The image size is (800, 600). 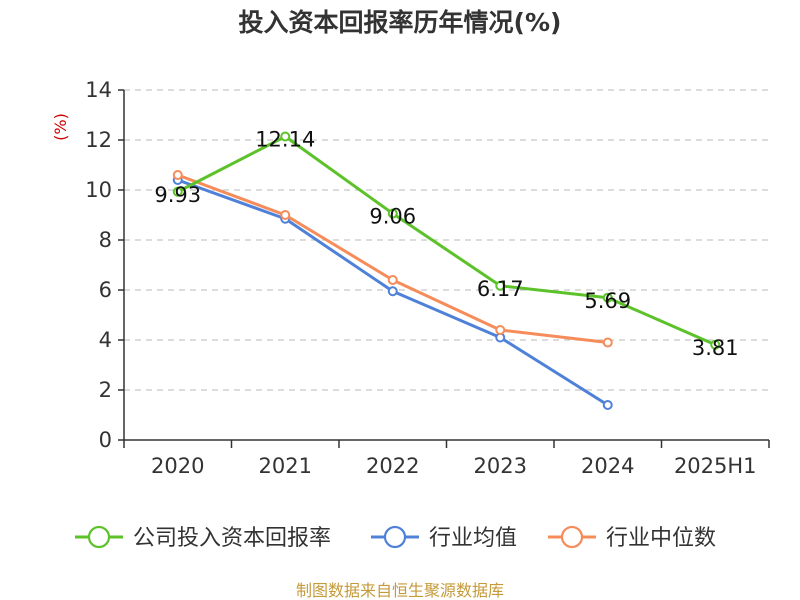 I want to click on data-label: 3.81, so click(x=715, y=348).